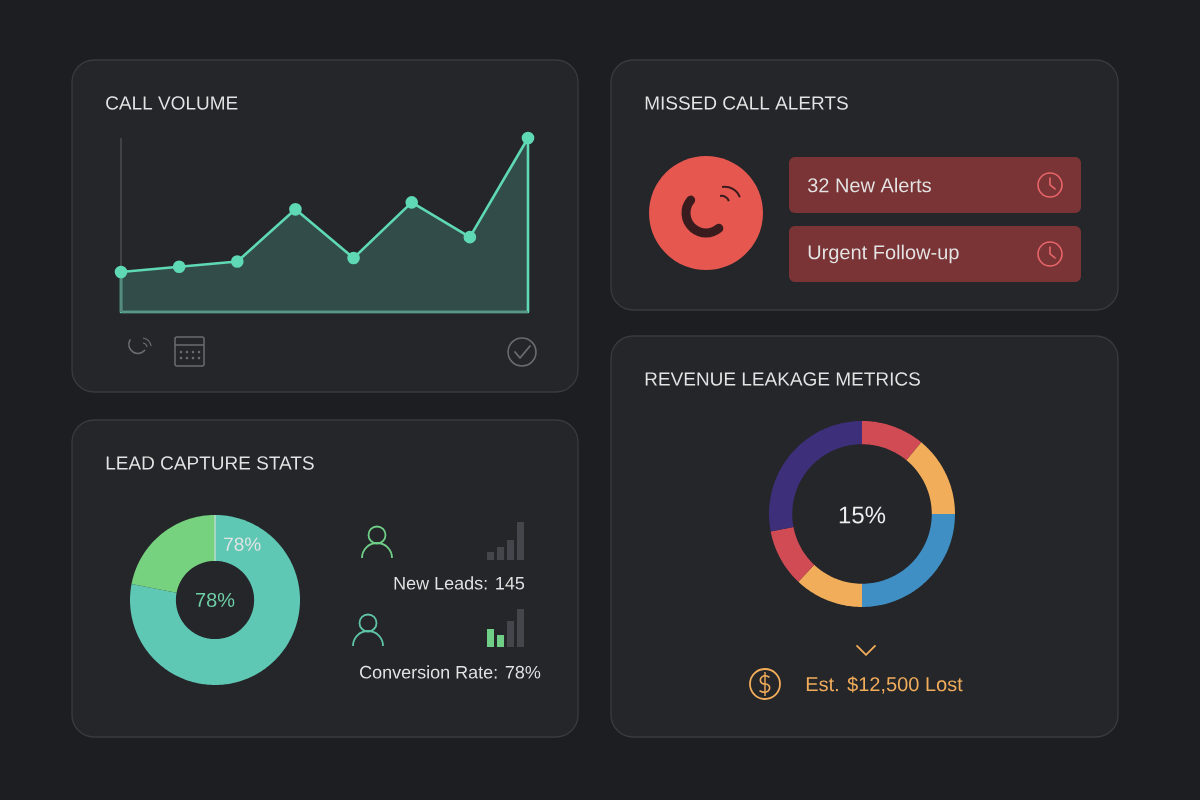 The width and height of the screenshot is (1200, 800). I want to click on chart-title: REVENUE LEAKAGE METRICS, so click(782, 379).